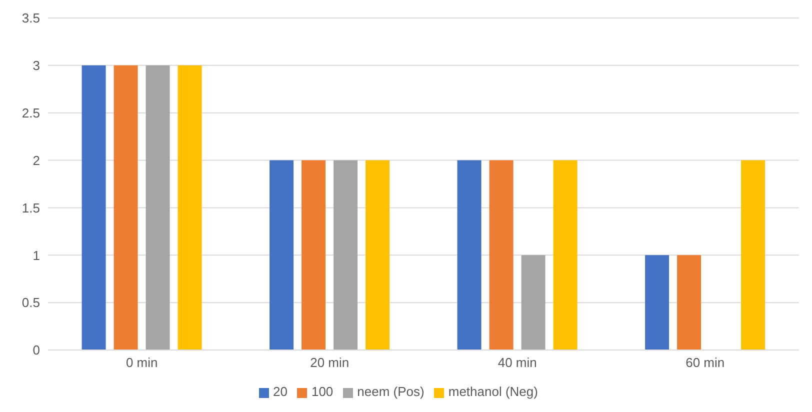 The height and width of the screenshot is (412, 812). Describe the element at coordinates (390, 391) in the screenshot. I see `legend-label: neem (Pos)` at that location.